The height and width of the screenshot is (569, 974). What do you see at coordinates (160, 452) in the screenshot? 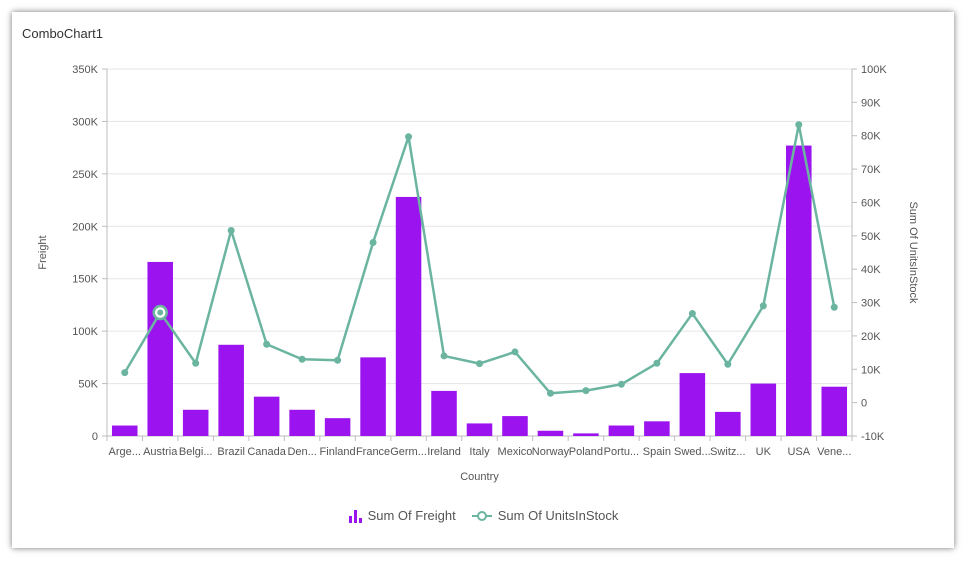
I see `x-tick-label: Austria` at bounding box center [160, 452].